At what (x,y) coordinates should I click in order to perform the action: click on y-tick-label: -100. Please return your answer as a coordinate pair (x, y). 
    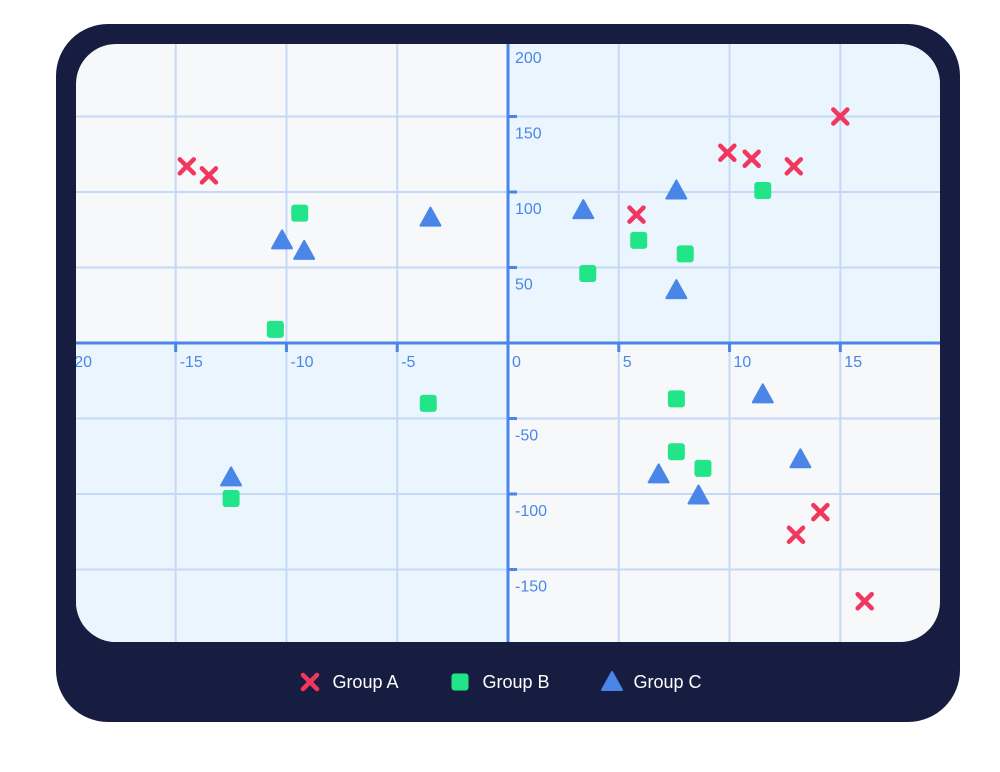
    Looking at the image, I should click on (531, 511).